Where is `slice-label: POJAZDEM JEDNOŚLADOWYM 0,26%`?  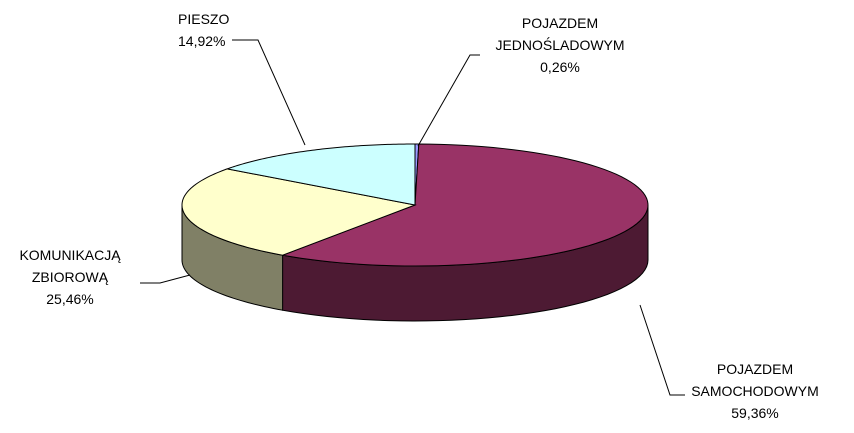 slice-label: POJAZDEM JEDNOŚLADOWYM 0,26% is located at coordinates (560, 45).